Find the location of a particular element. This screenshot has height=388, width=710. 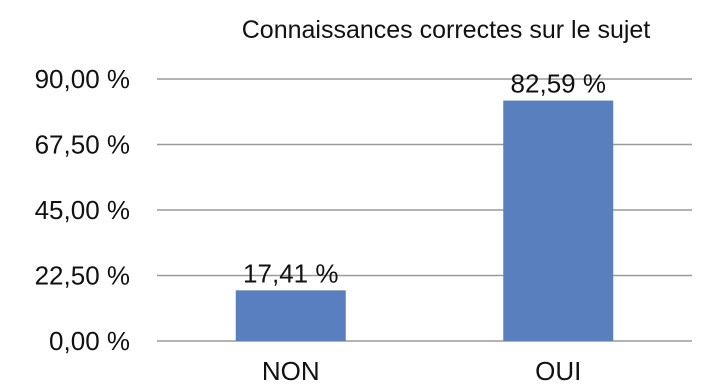

bar-oui is located at coordinates (558, 220).